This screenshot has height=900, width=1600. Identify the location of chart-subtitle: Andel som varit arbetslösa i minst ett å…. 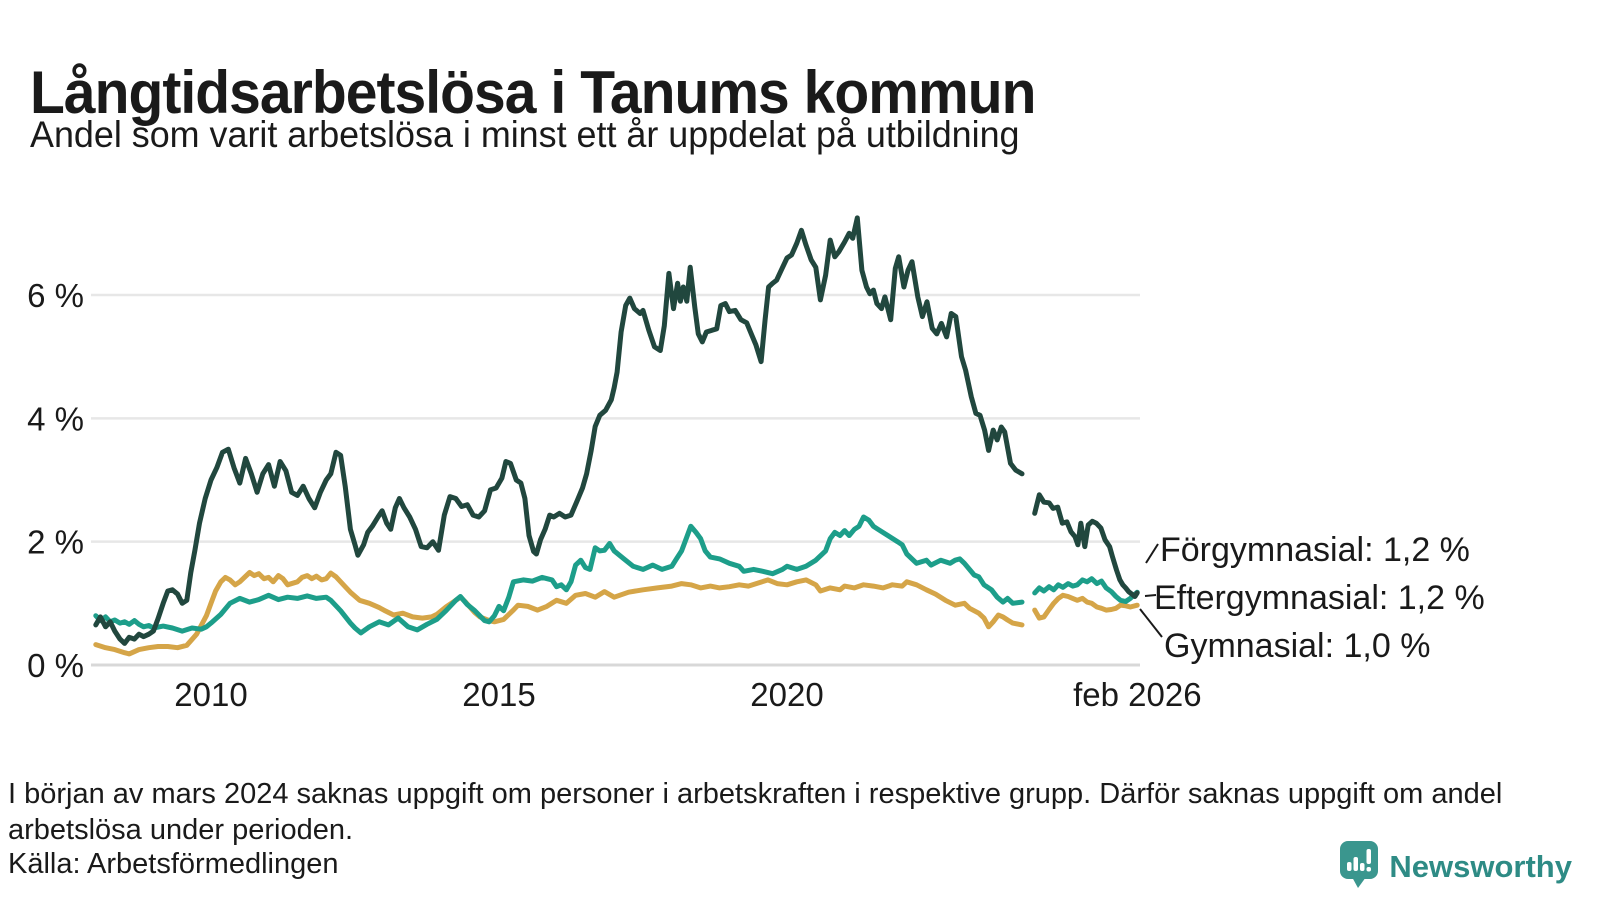
(525, 134).